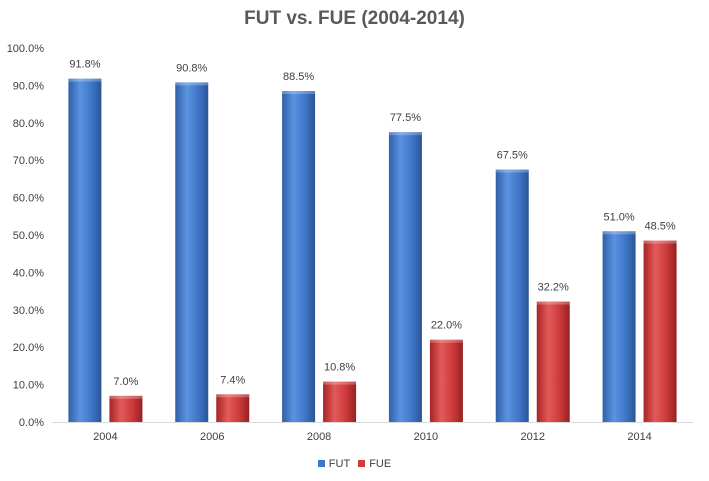 Image resolution: width=709 pixels, height=481 pixels. I want to click on y-tick-label: 40.0%, so click(28, 273).